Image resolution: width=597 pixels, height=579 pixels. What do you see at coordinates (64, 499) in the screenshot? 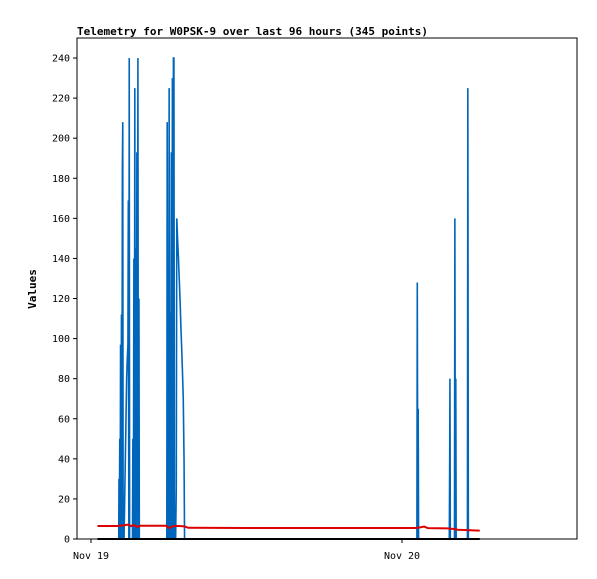
I see `y-tick-label: 20` at bounding box center [64, 499].